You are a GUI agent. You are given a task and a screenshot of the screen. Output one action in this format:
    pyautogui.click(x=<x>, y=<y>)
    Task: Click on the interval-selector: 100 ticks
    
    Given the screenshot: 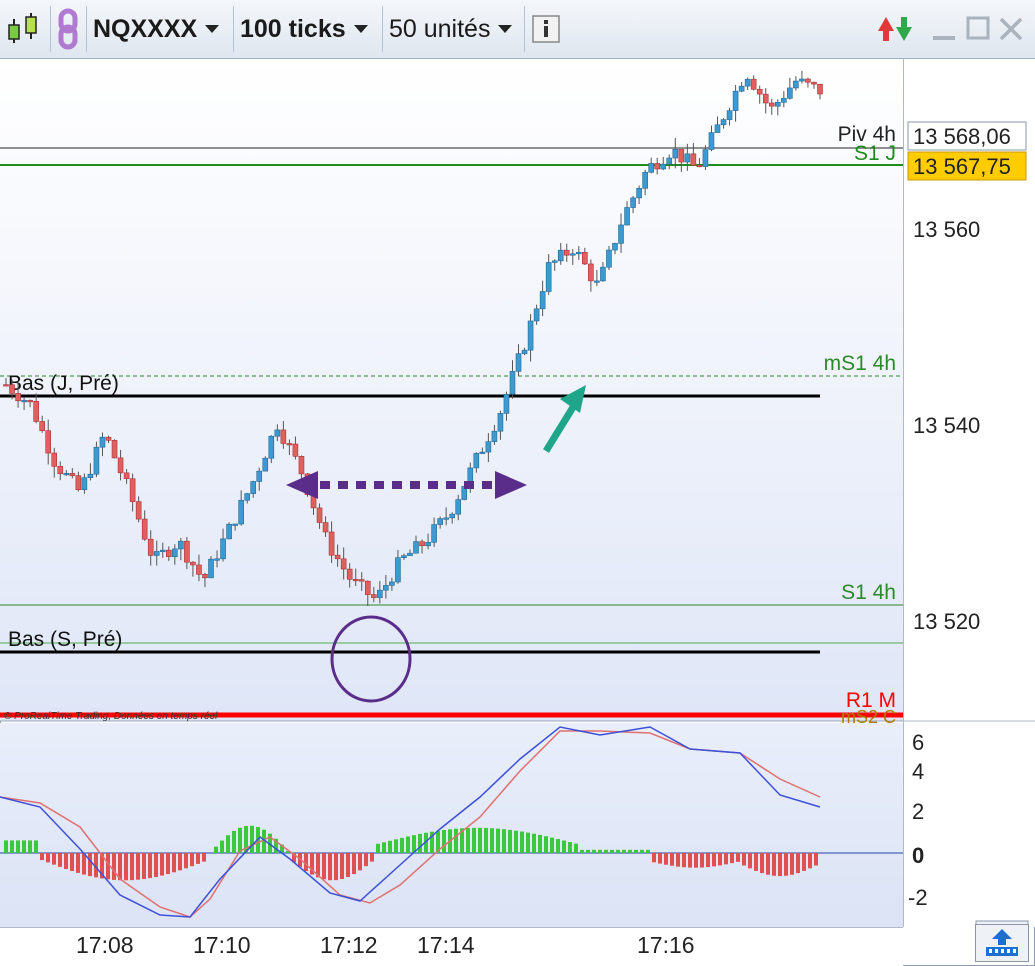 What is the action you would take?
    pyautogui.click(x=304, y=29)
    